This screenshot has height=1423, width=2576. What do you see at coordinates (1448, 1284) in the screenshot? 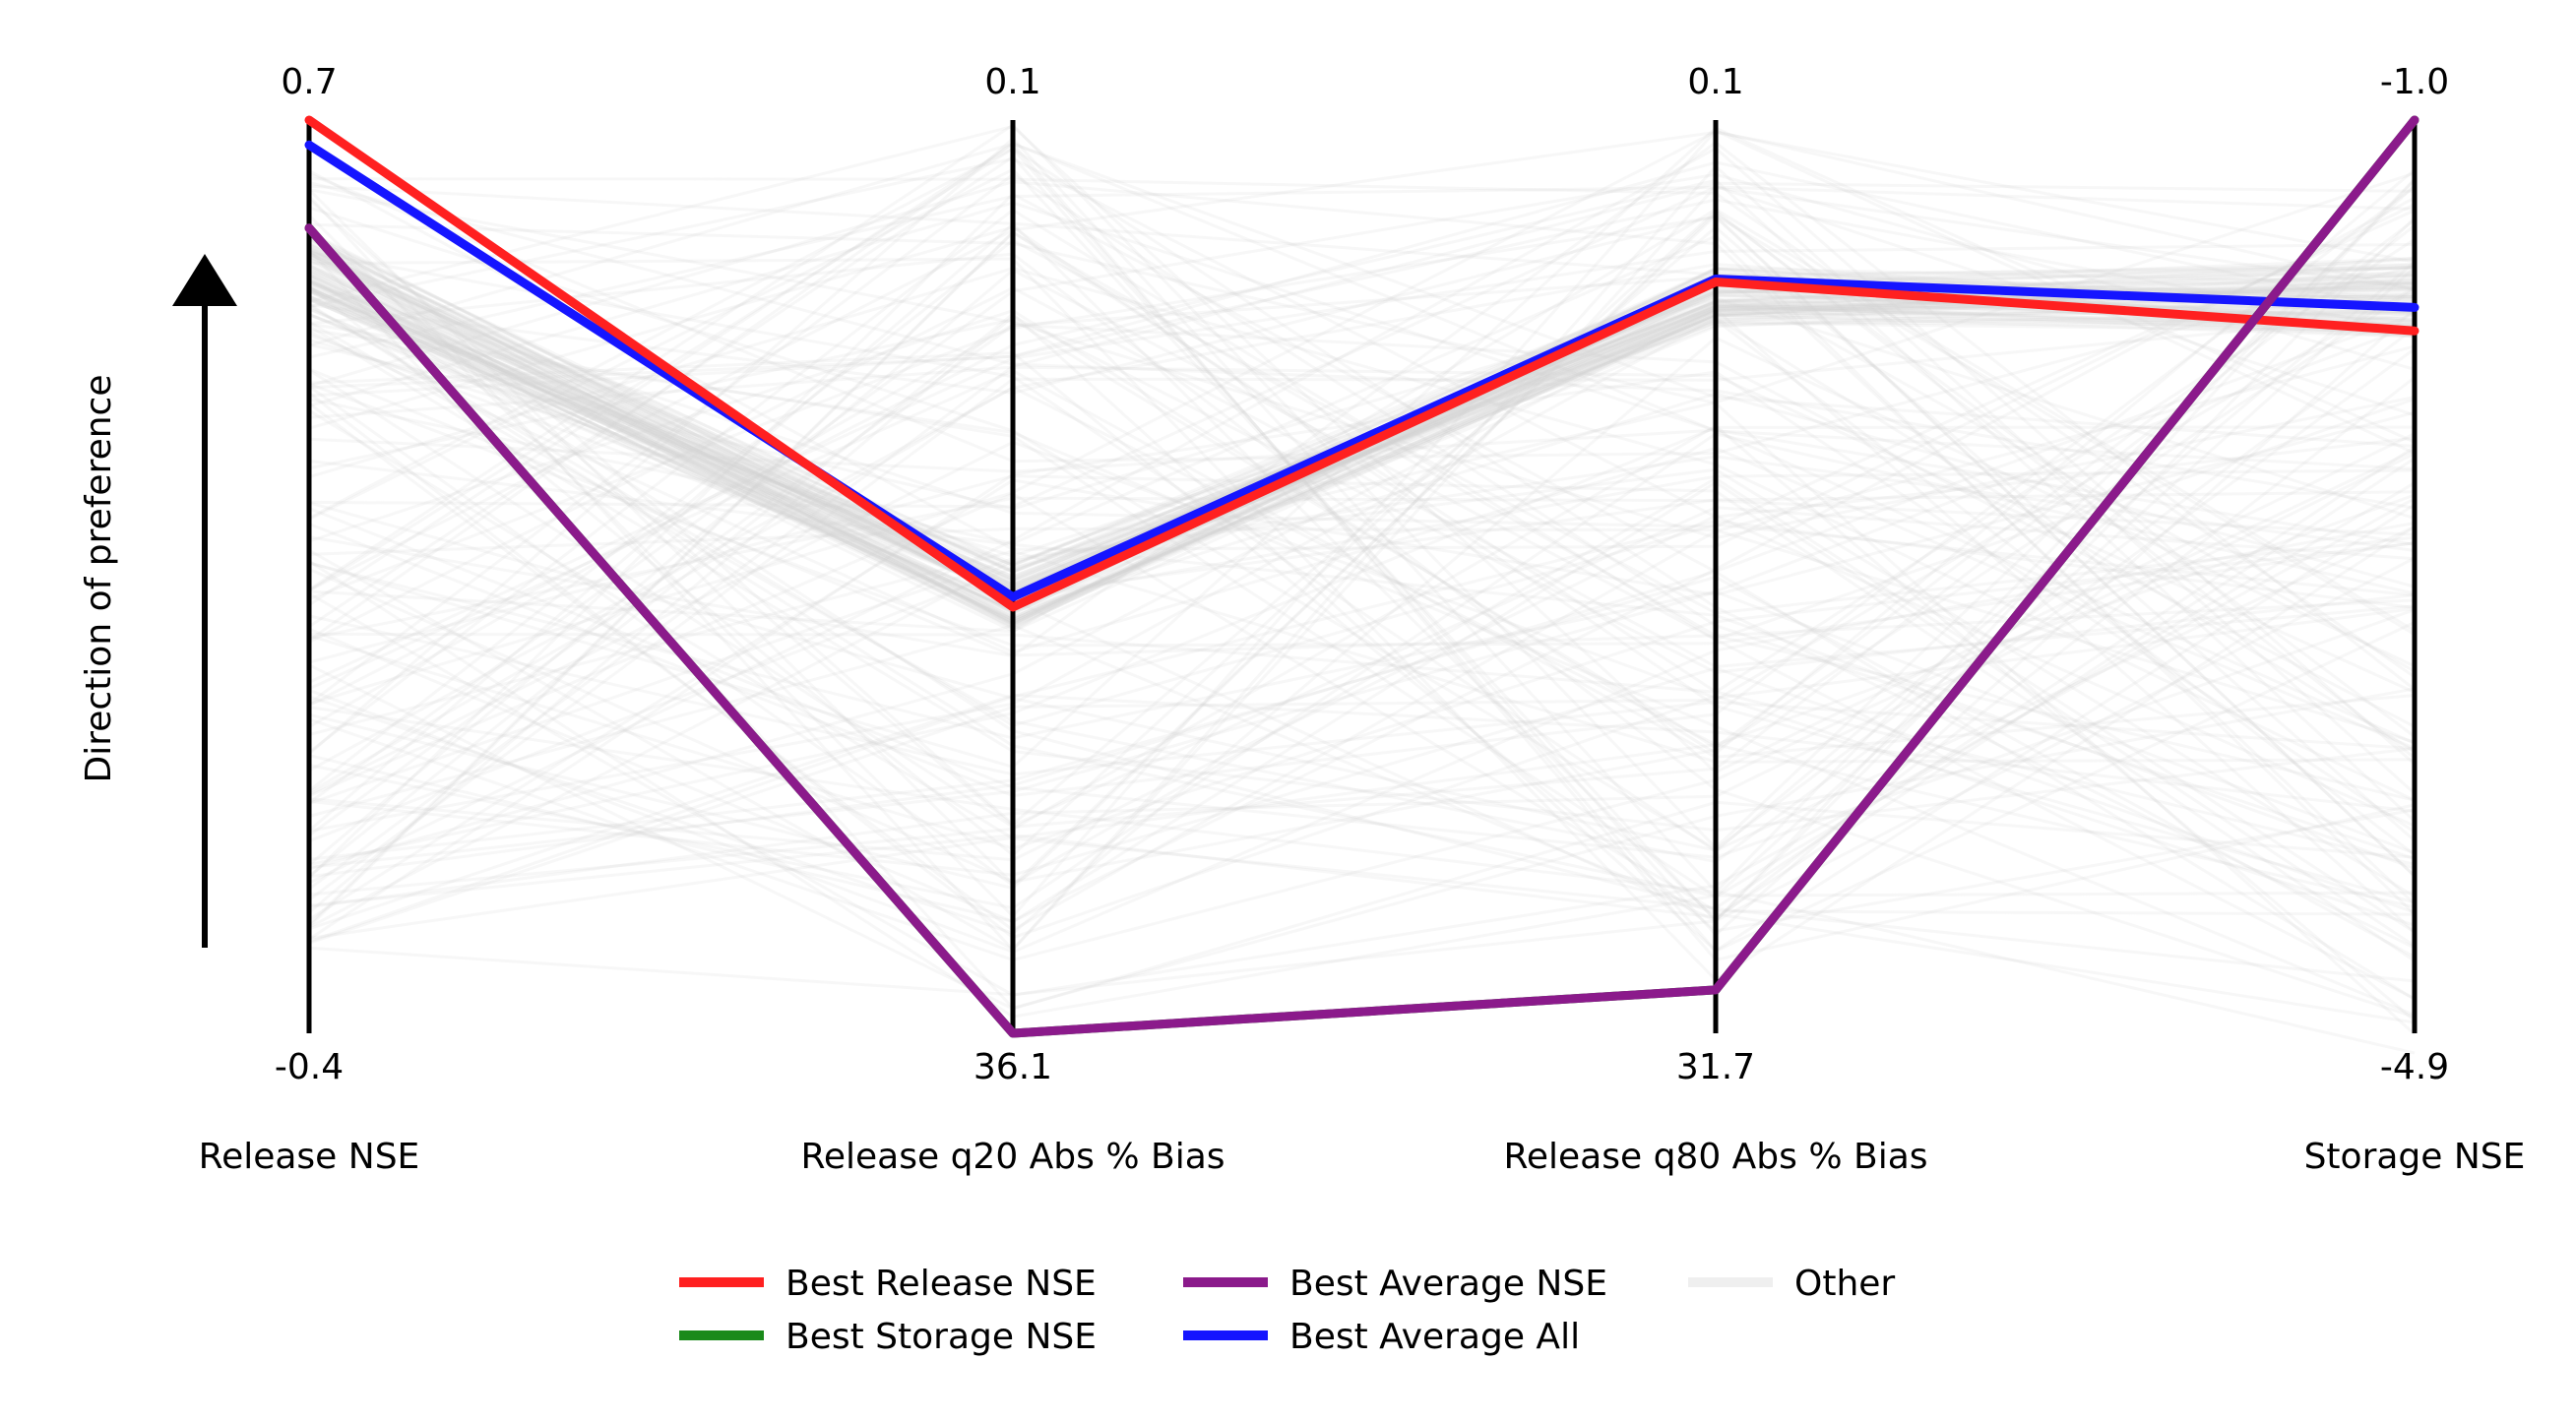
I see `legend-label: Best Average NSE` at bounding box center [1448, 1284].